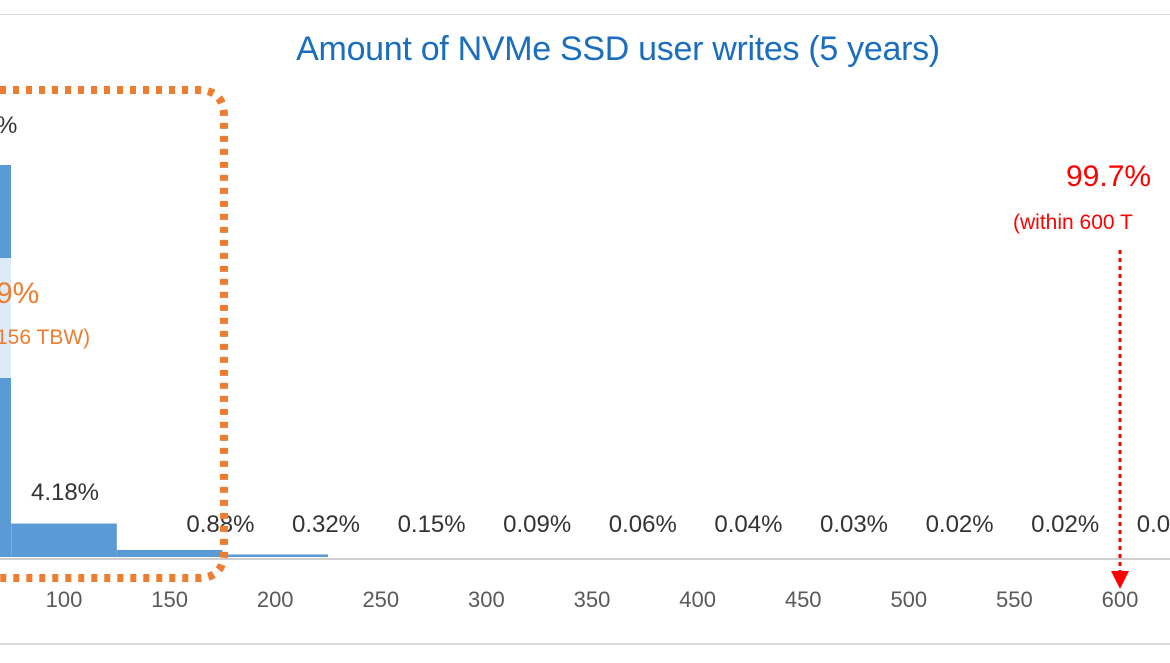  Describe the element at coordinates (1120, 599) in the screenshot. I see `x-tick-label-600: 600` at that location.